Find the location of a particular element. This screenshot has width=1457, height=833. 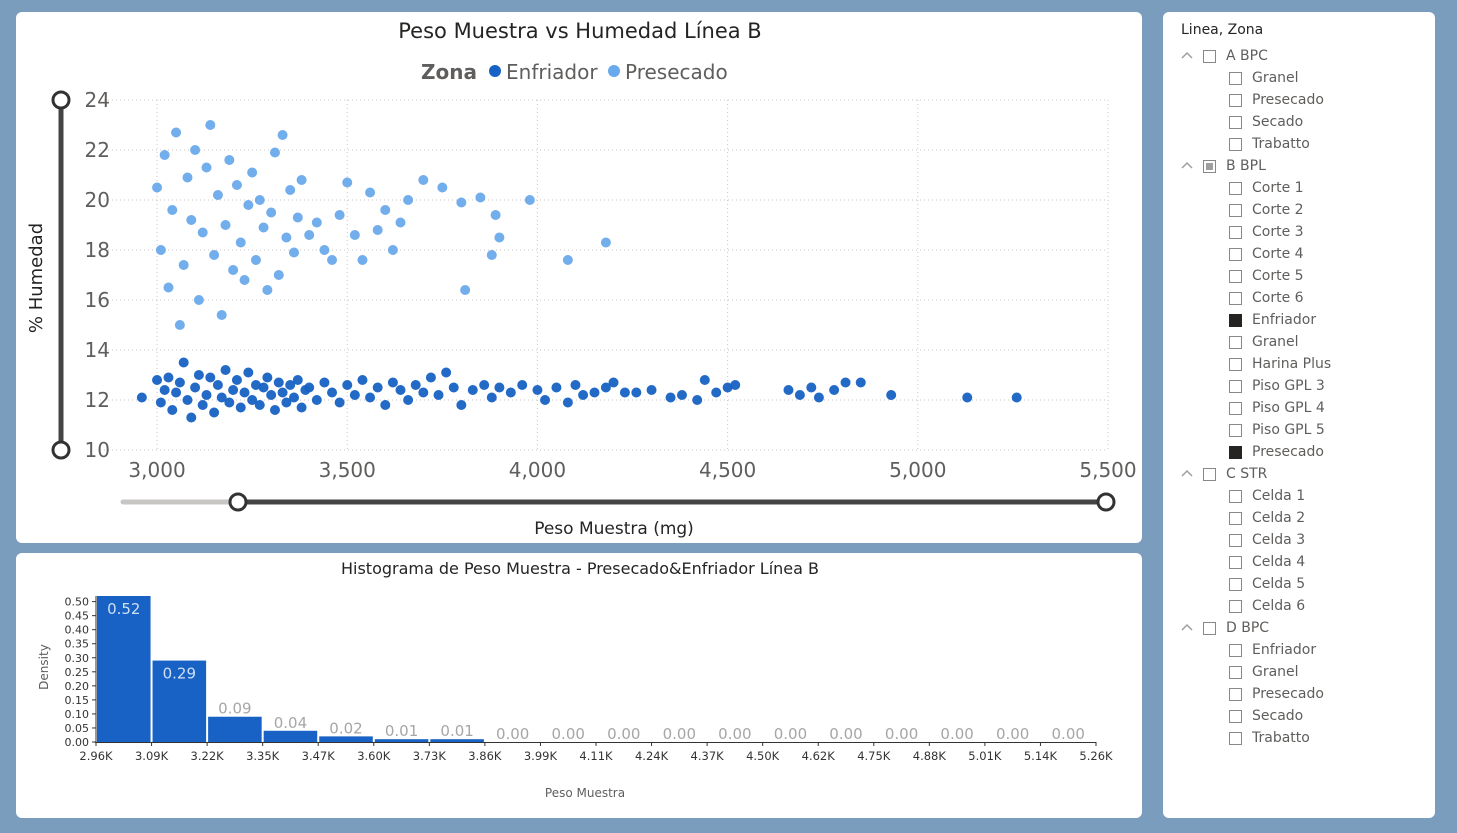

slicer-item: Piso GPL 3 is located at coordinates (1277, 386).